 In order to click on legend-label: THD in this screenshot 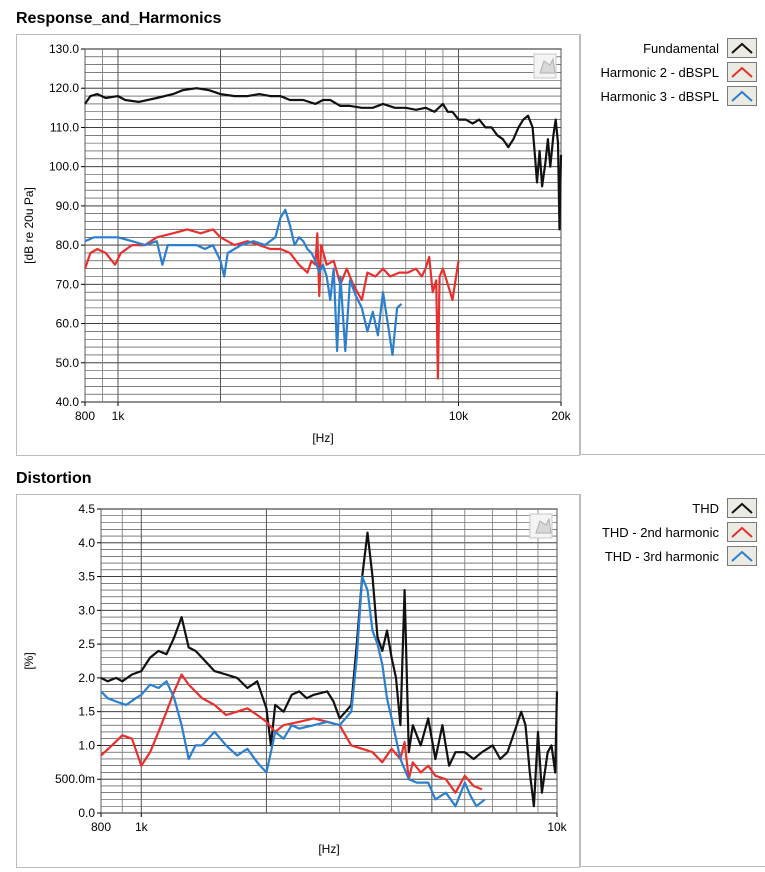, I will do `click(705, 508)`.